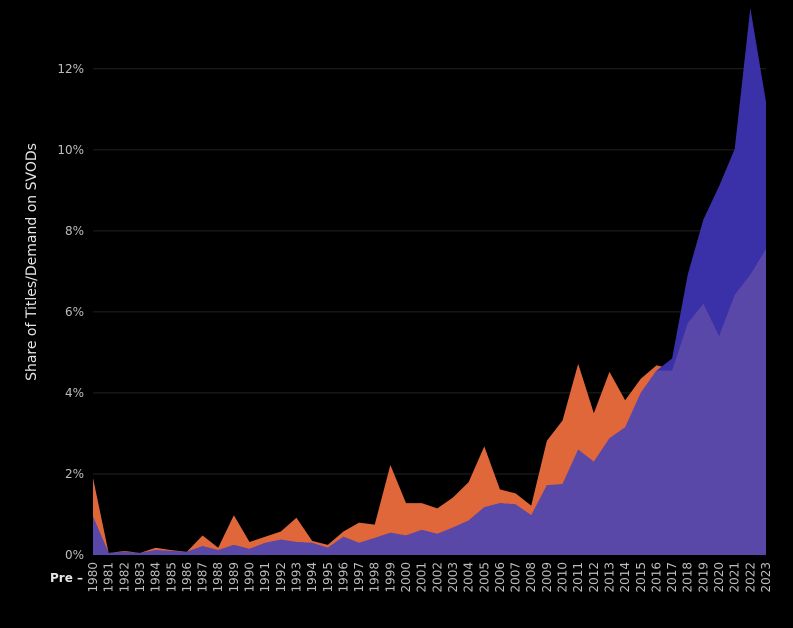 This screenshot has height=628, width=793. Describe the element at coordinates (66, 578) in the screenshot. I see `x-axis-prefix-label: Pre –` at that location.